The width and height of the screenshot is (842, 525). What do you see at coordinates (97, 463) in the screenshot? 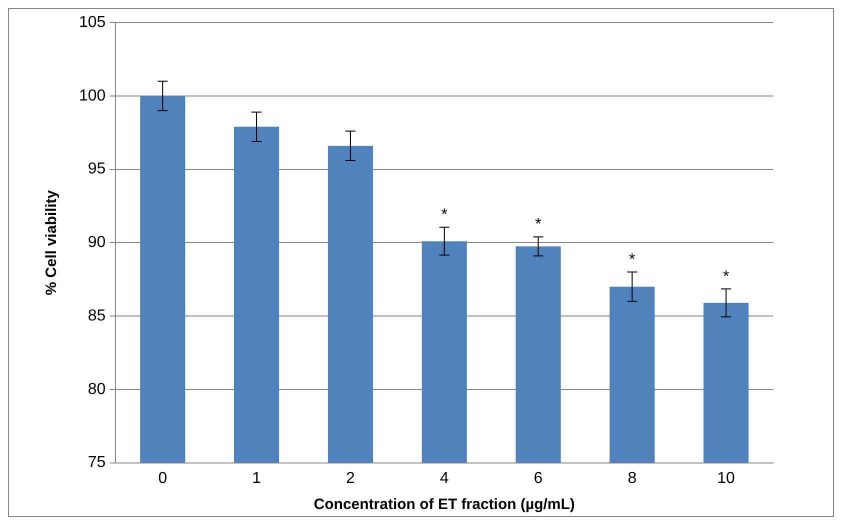
I see `y-tick-label: 75` at bounding box center [97, 463].